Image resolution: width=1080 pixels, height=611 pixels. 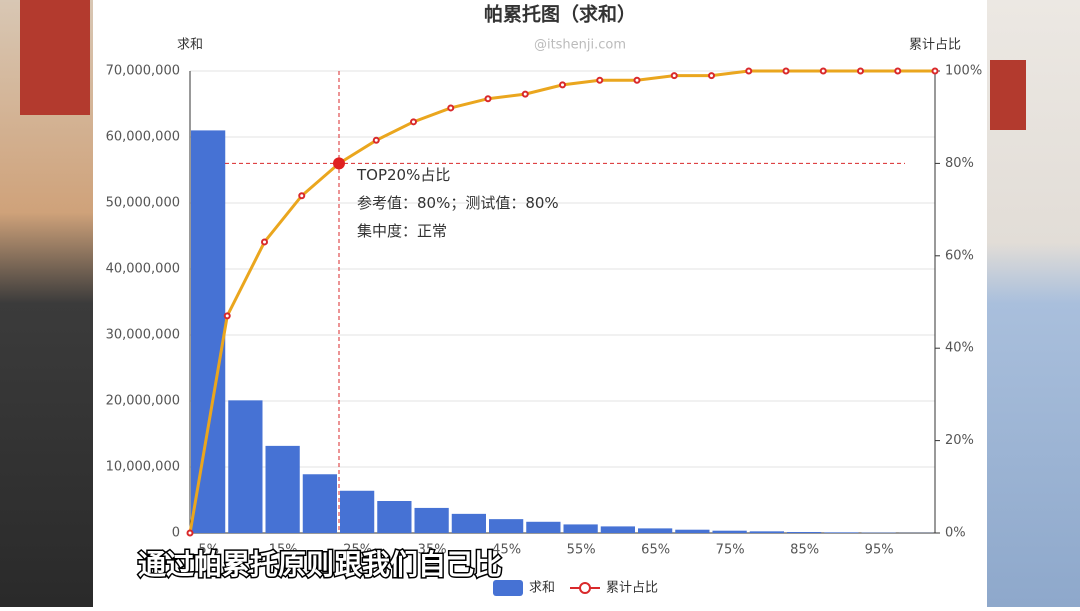 I want to click on y-tick-label: 70,000,000, so click(x=143, y=71).